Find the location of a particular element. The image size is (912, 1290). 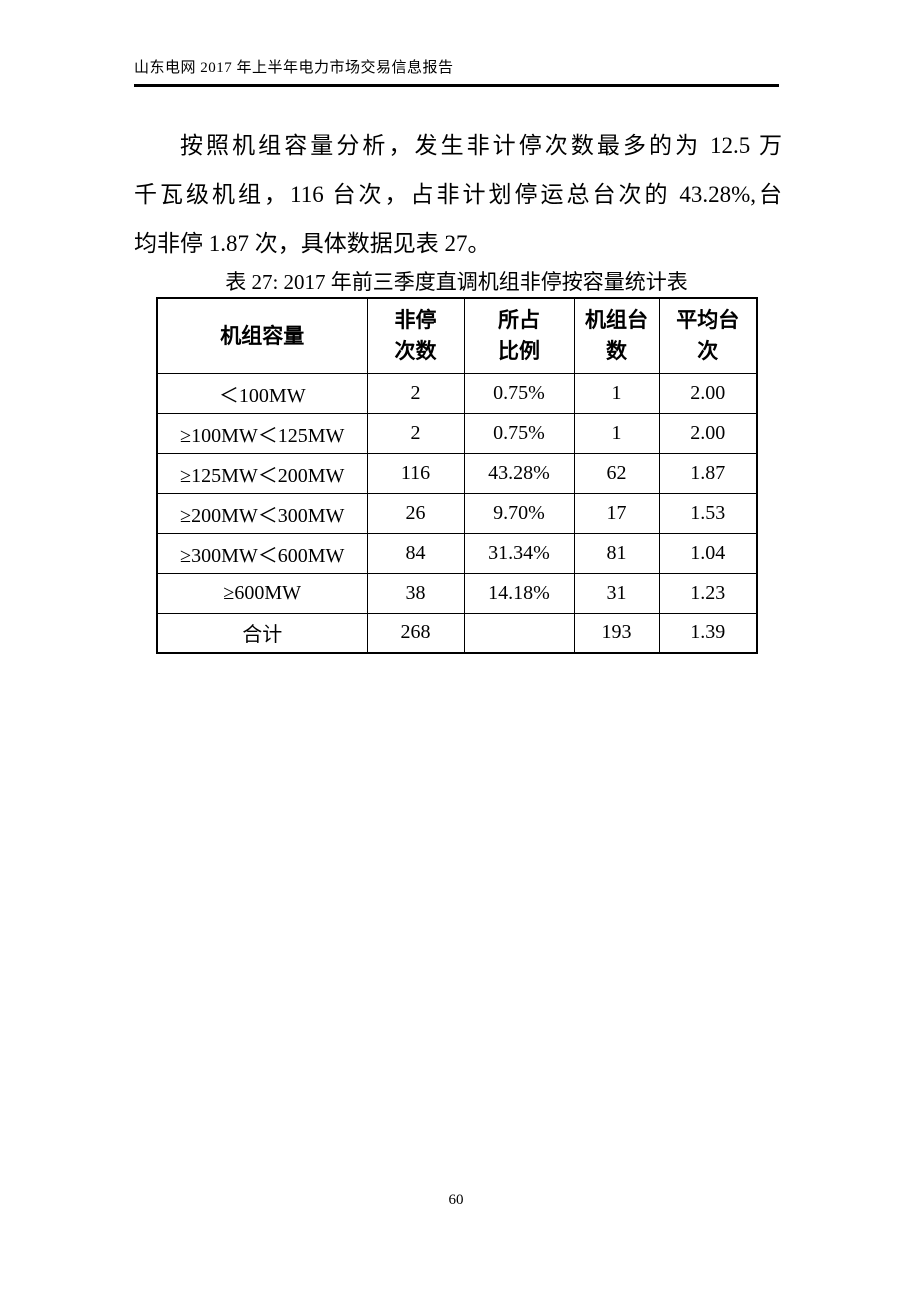

running-header: 山东电网 2017 年上半年电力市场交易信息报告 is located at coordinates (456, 71).